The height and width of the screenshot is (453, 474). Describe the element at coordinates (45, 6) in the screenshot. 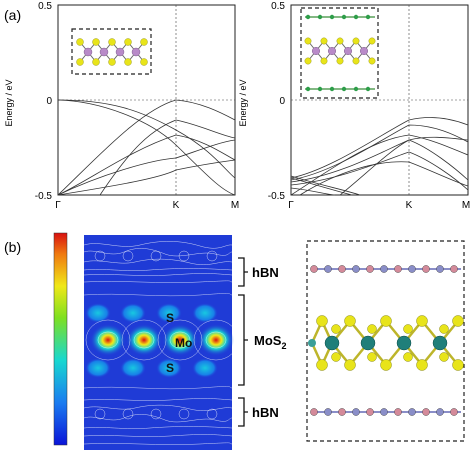

I see `left-ytick-top: 0.5` at that location.